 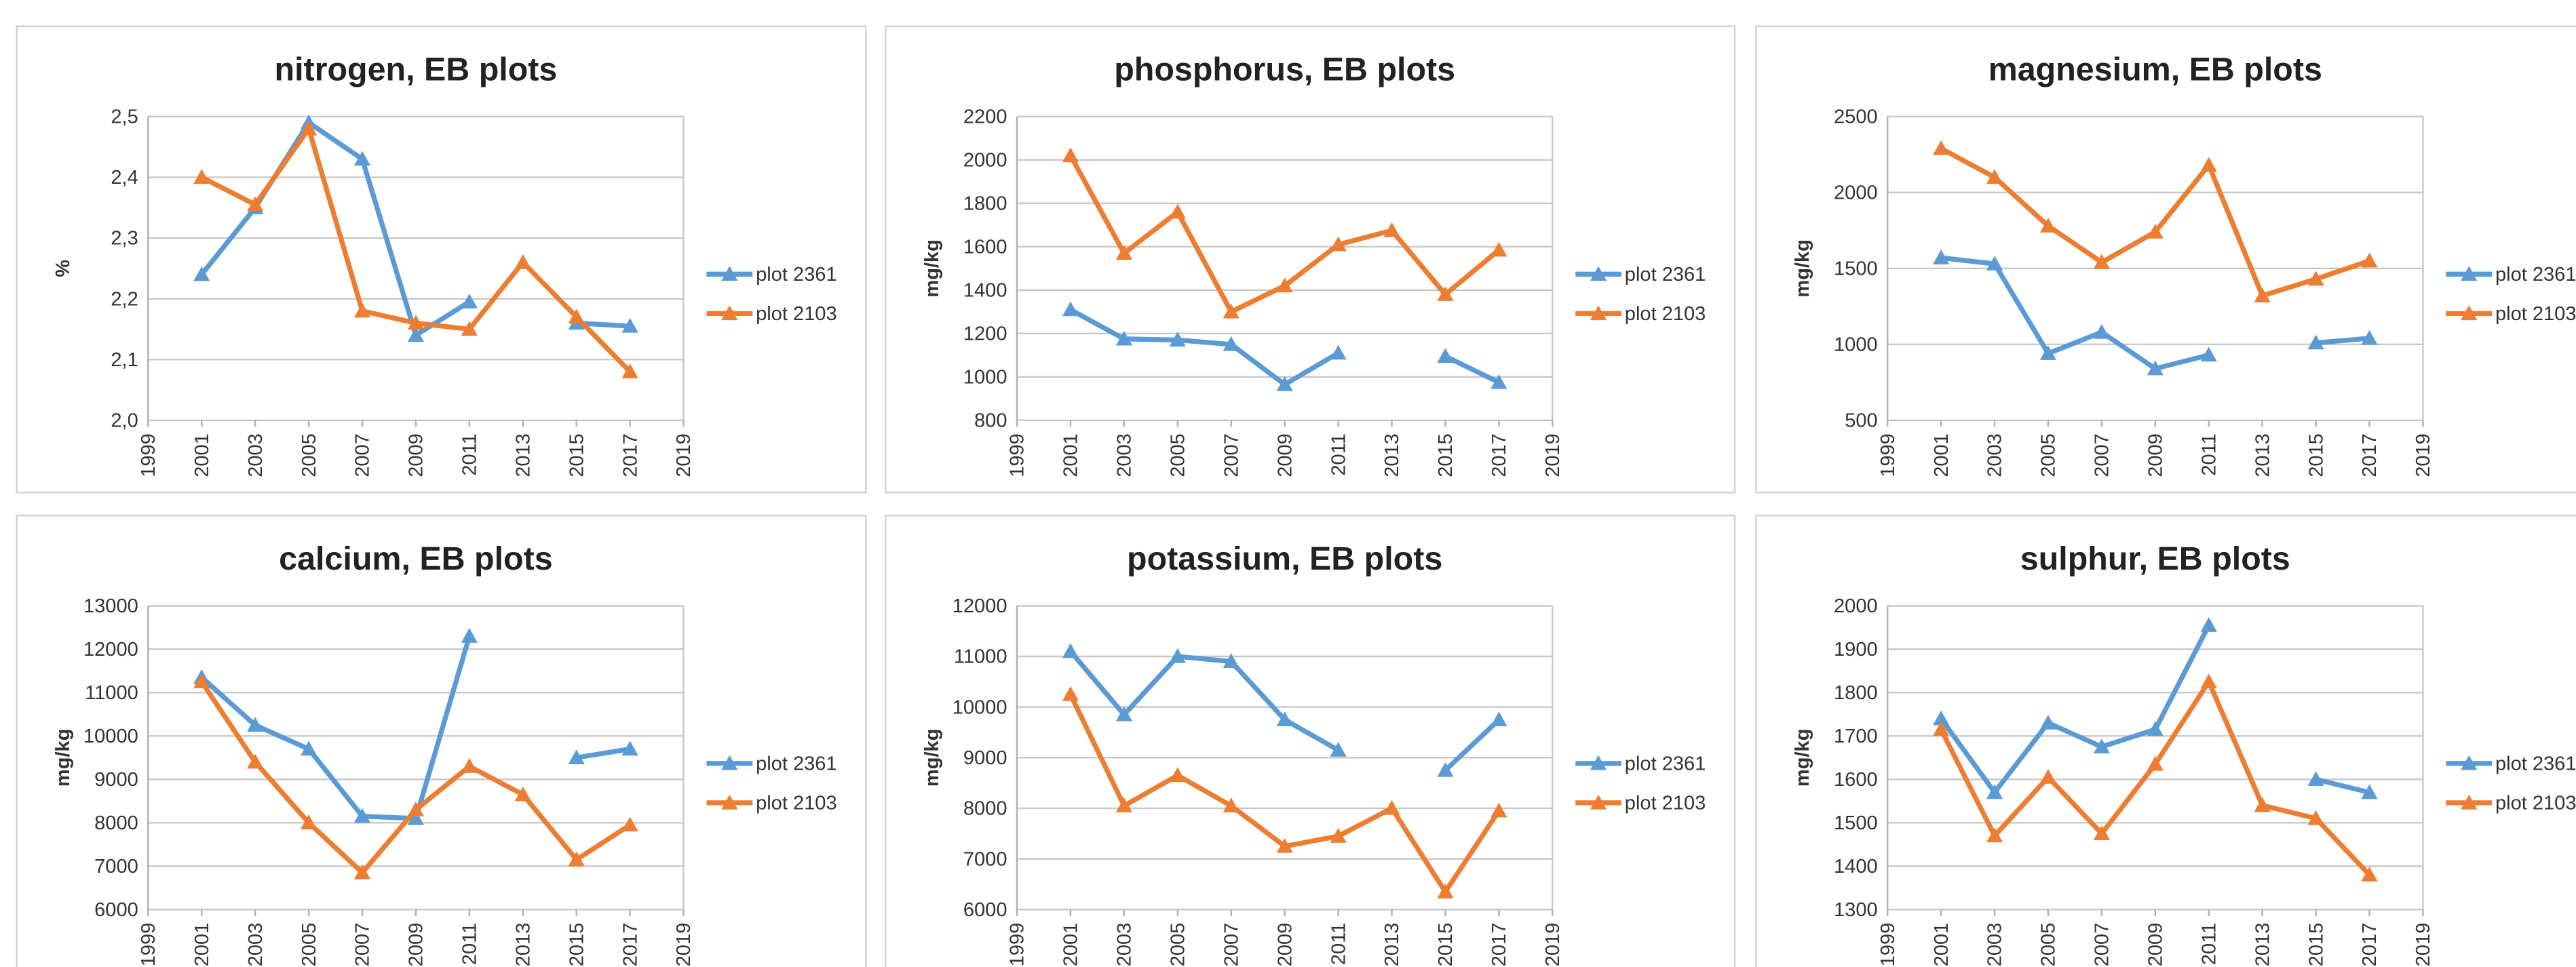 What do you see at coordinates (1856, 117) in the screenshot?
I see `y-tick-label: 2500` at bounding box center [1856, 117].